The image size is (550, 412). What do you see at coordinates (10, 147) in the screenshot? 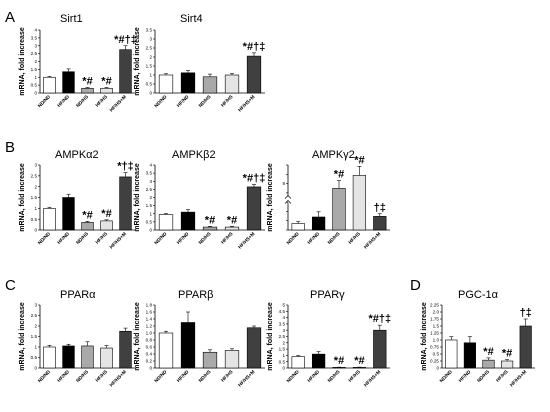
I see `panel-letter-b: B` at bounding box center [10, 147].